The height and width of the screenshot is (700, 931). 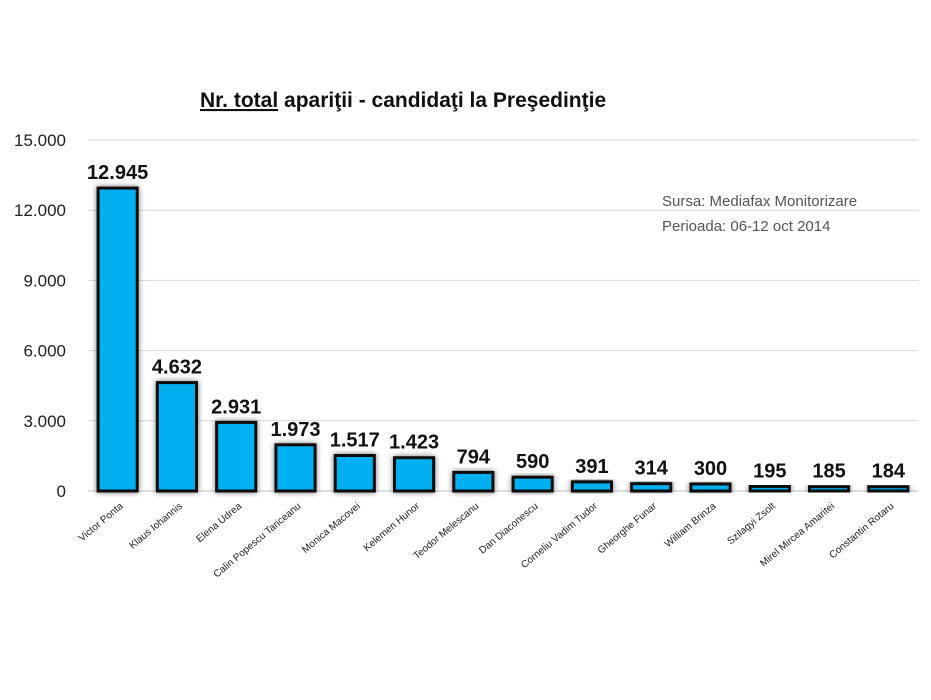 What do you see at coordinates (117, 173) in the screenshot?
I see `data-label: 12.945` at bounding box center [117, 173].